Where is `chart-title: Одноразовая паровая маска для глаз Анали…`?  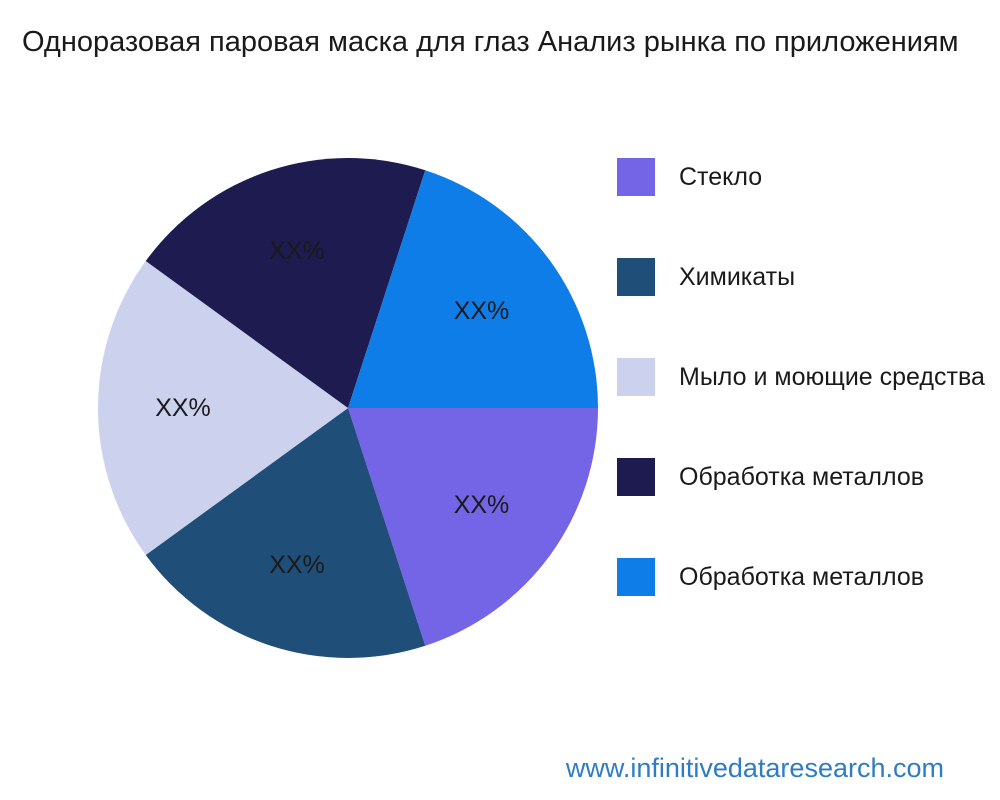
chart-title: Одноразовая паровая маска для глаз Анали… is located at coordinates (490, 42).